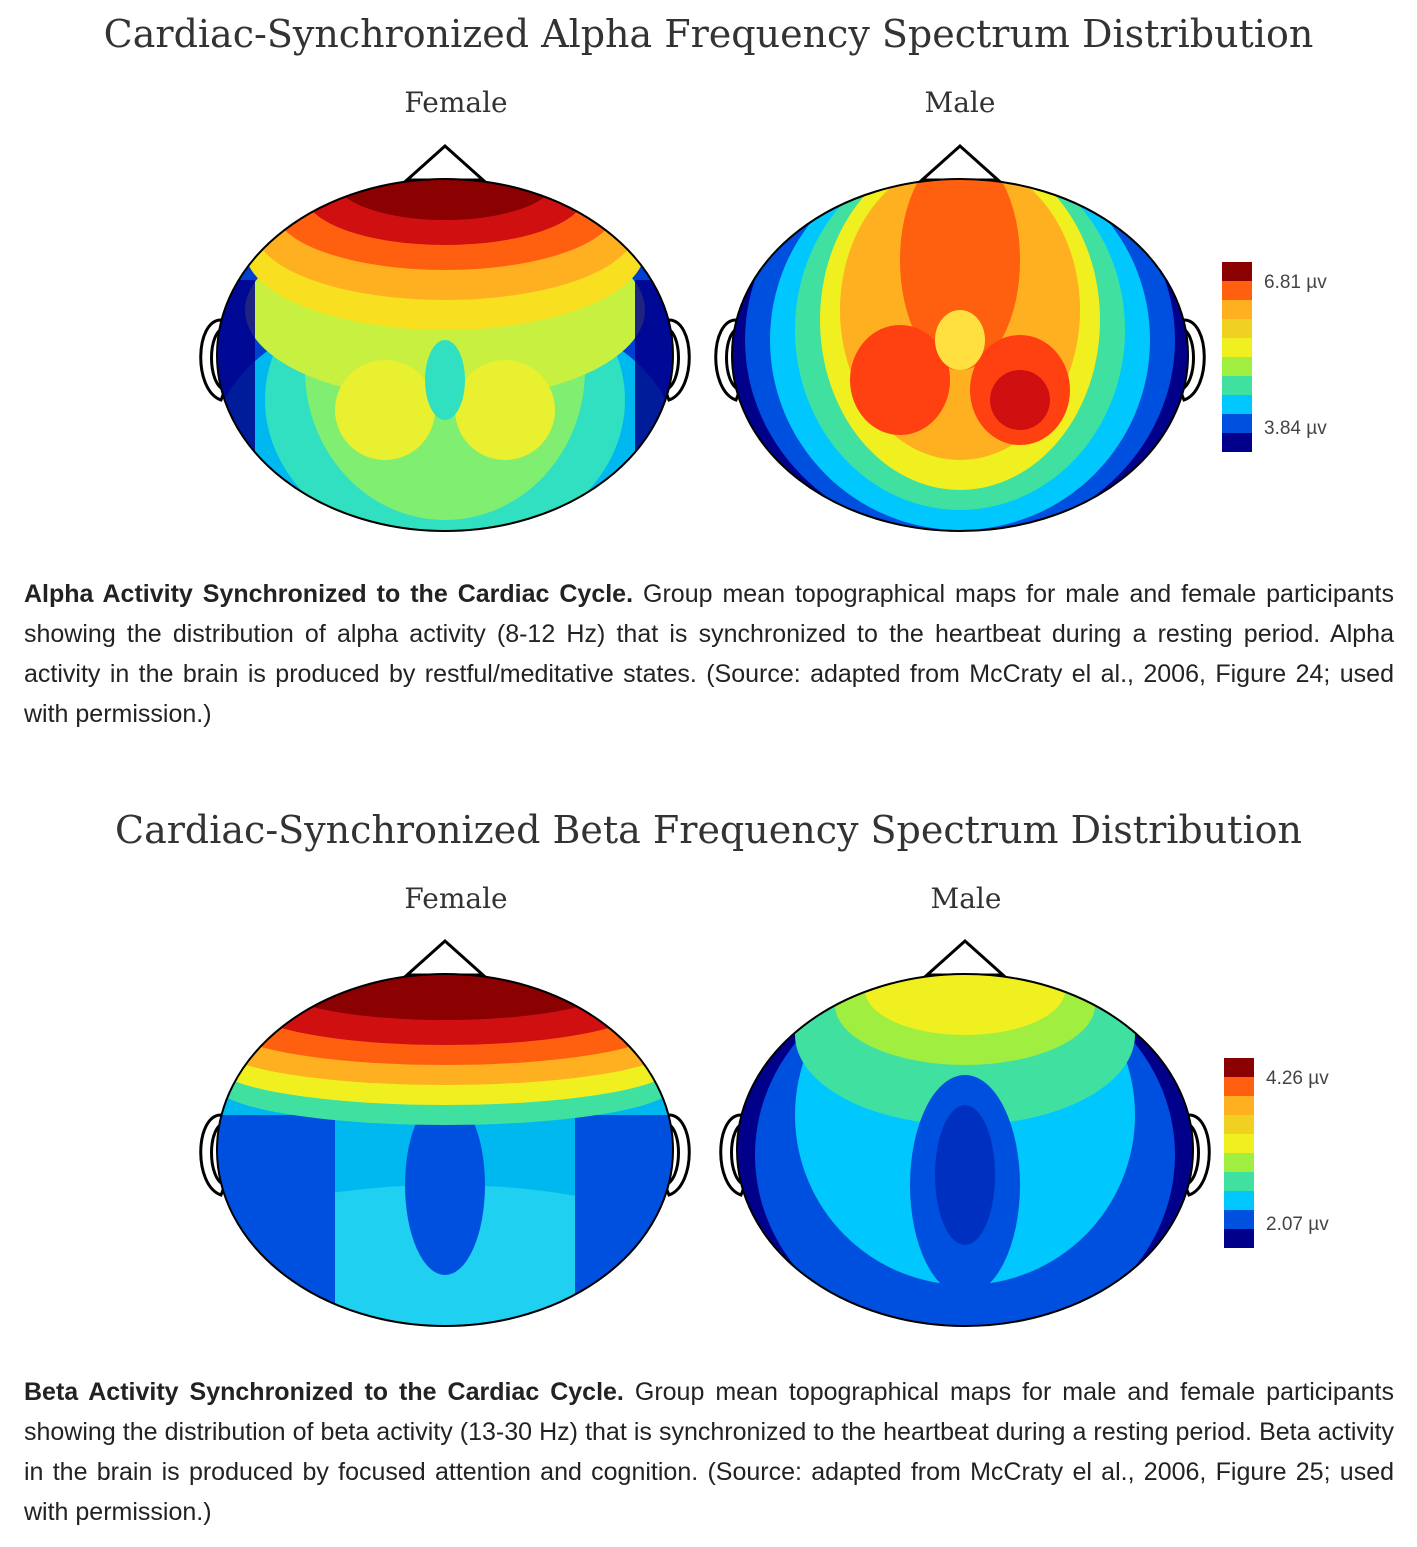 The width and height of the screenshot is (1417, 1547). What do you see at coordinates (456, 102) in the screenshot?
I see `alpha-female-label: Female` at bounding box center [456, 102].